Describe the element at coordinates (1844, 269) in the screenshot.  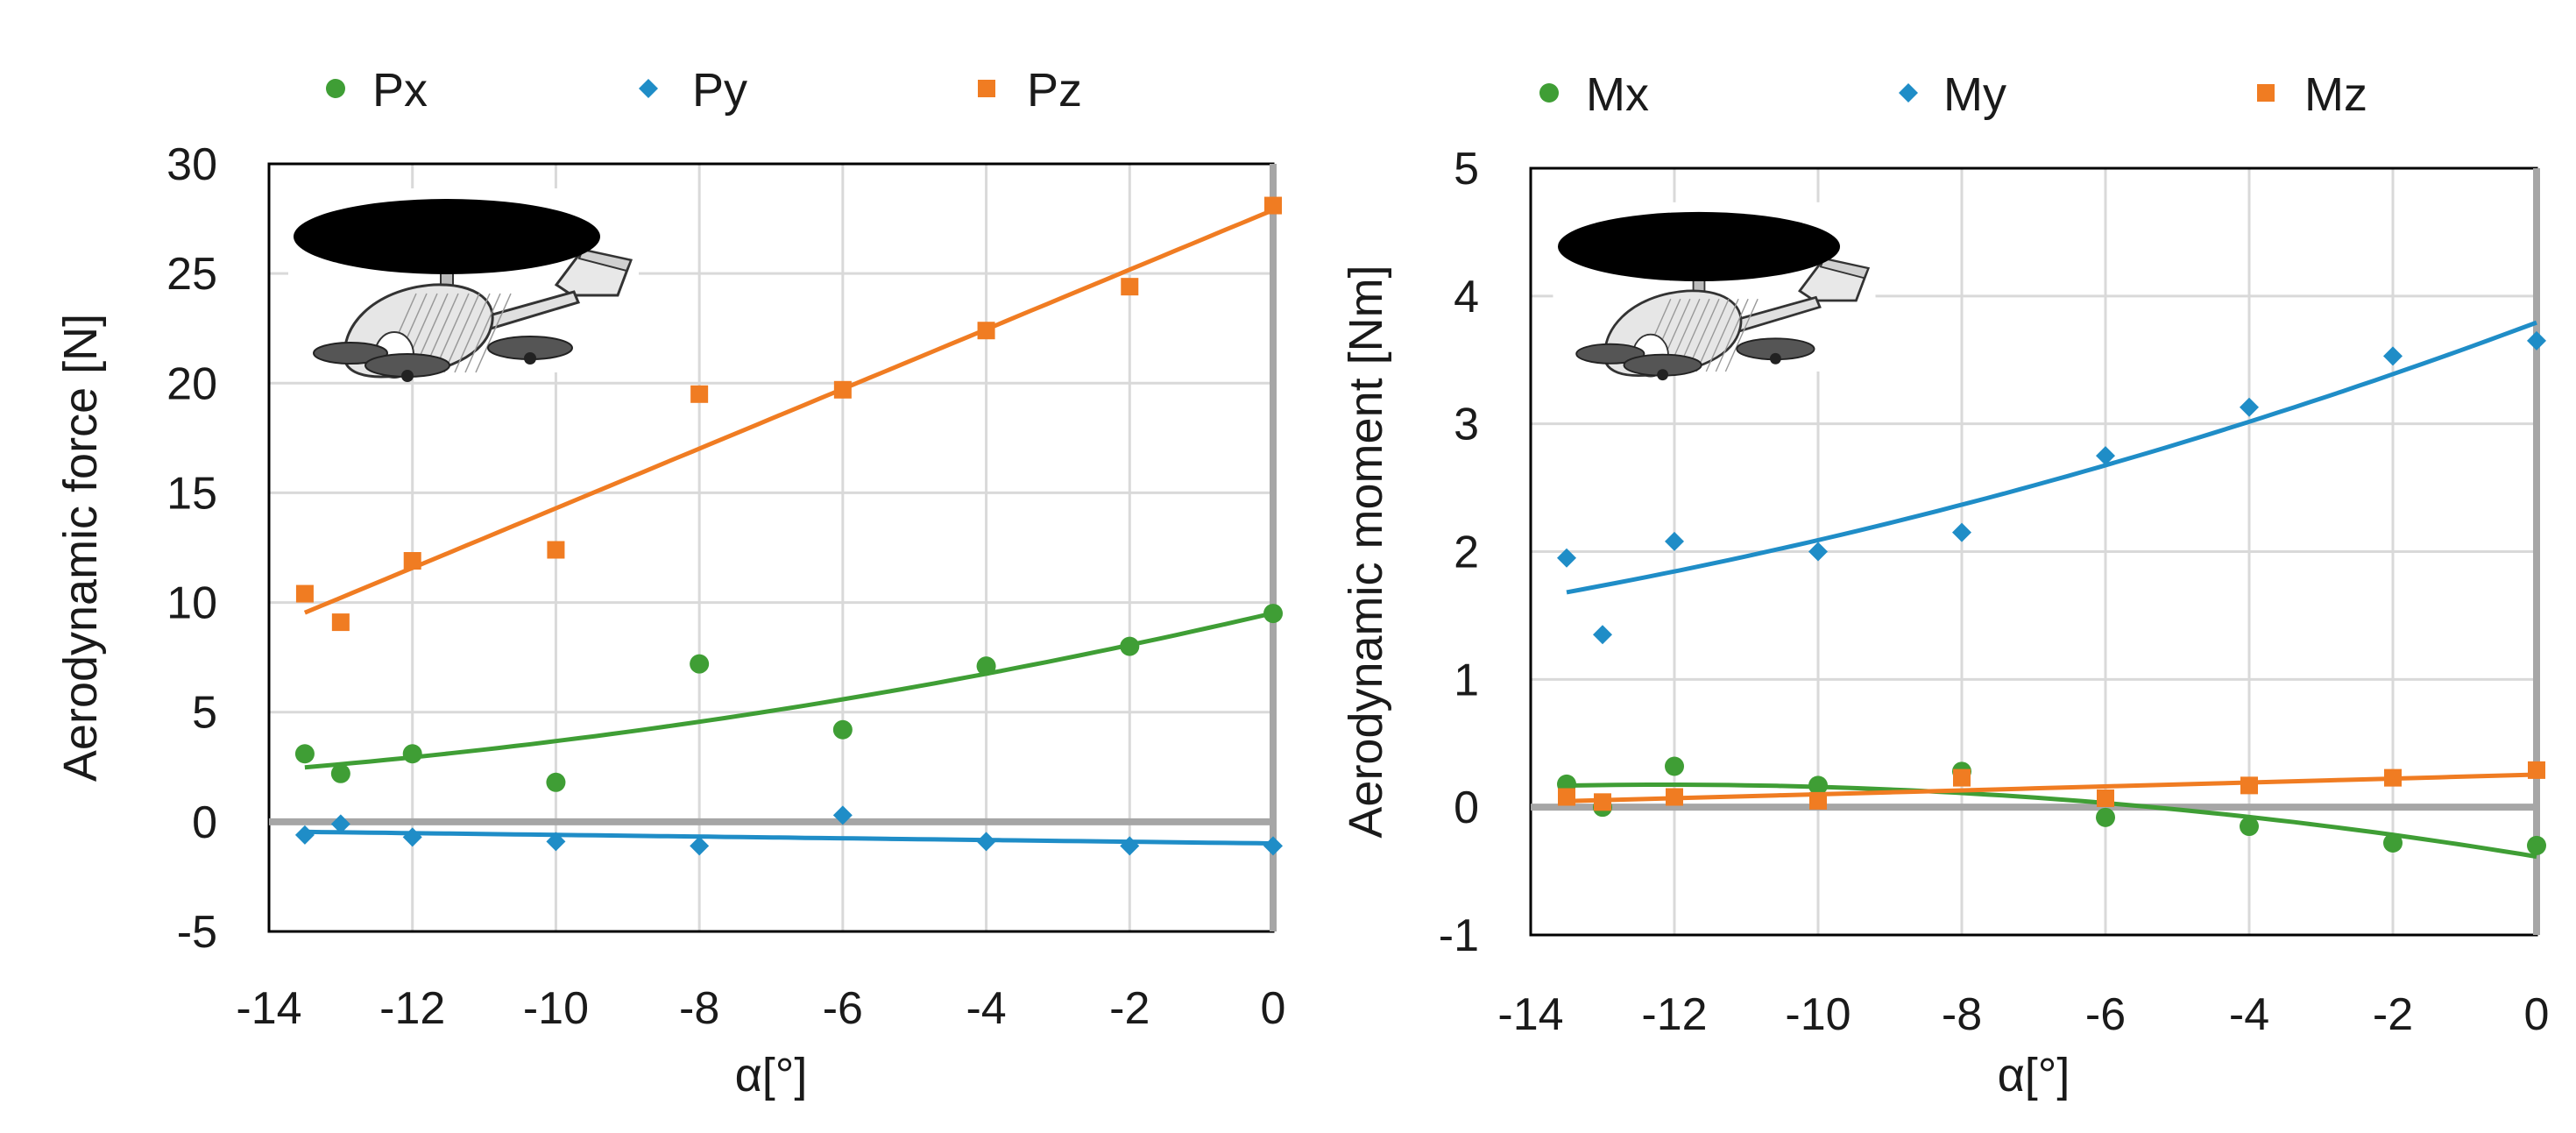
I see `tail-top` at that location.